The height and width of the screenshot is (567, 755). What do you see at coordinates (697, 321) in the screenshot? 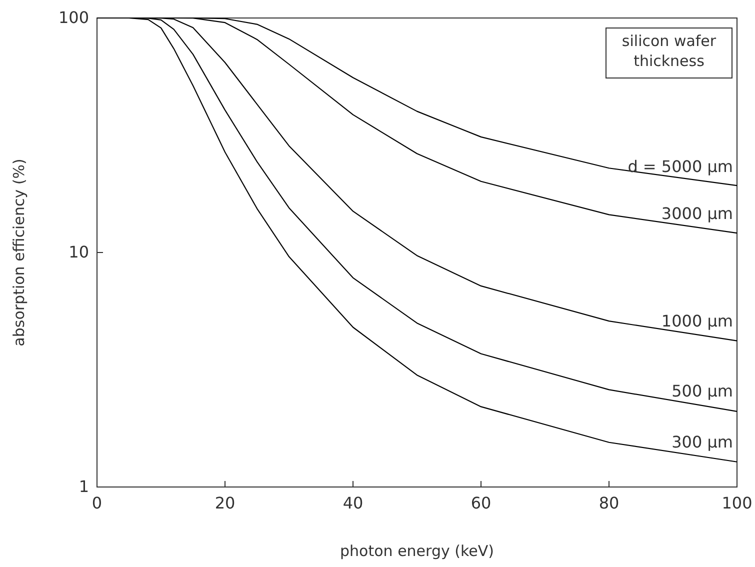
I see `series-label: 1000 µm` at bounding box center [697, 321].